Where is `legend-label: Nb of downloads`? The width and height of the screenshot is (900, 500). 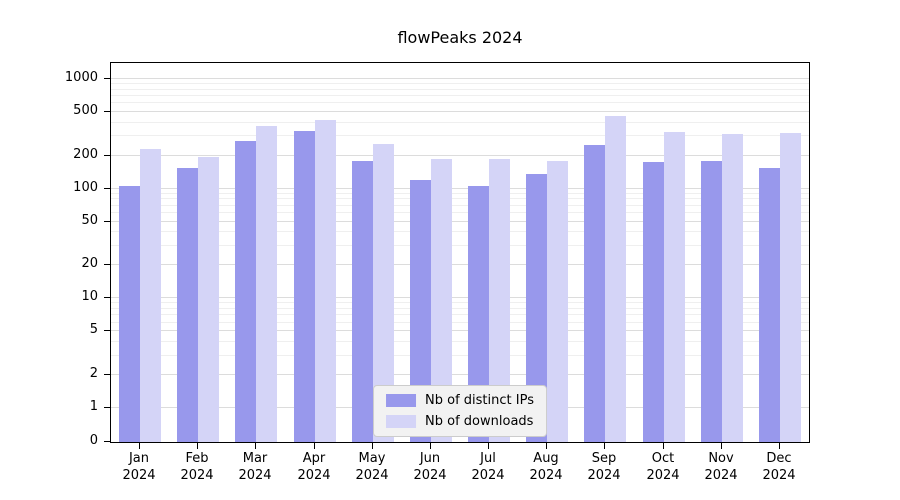
legend-label: Nb of downloads is located at coordinates (479, 421).